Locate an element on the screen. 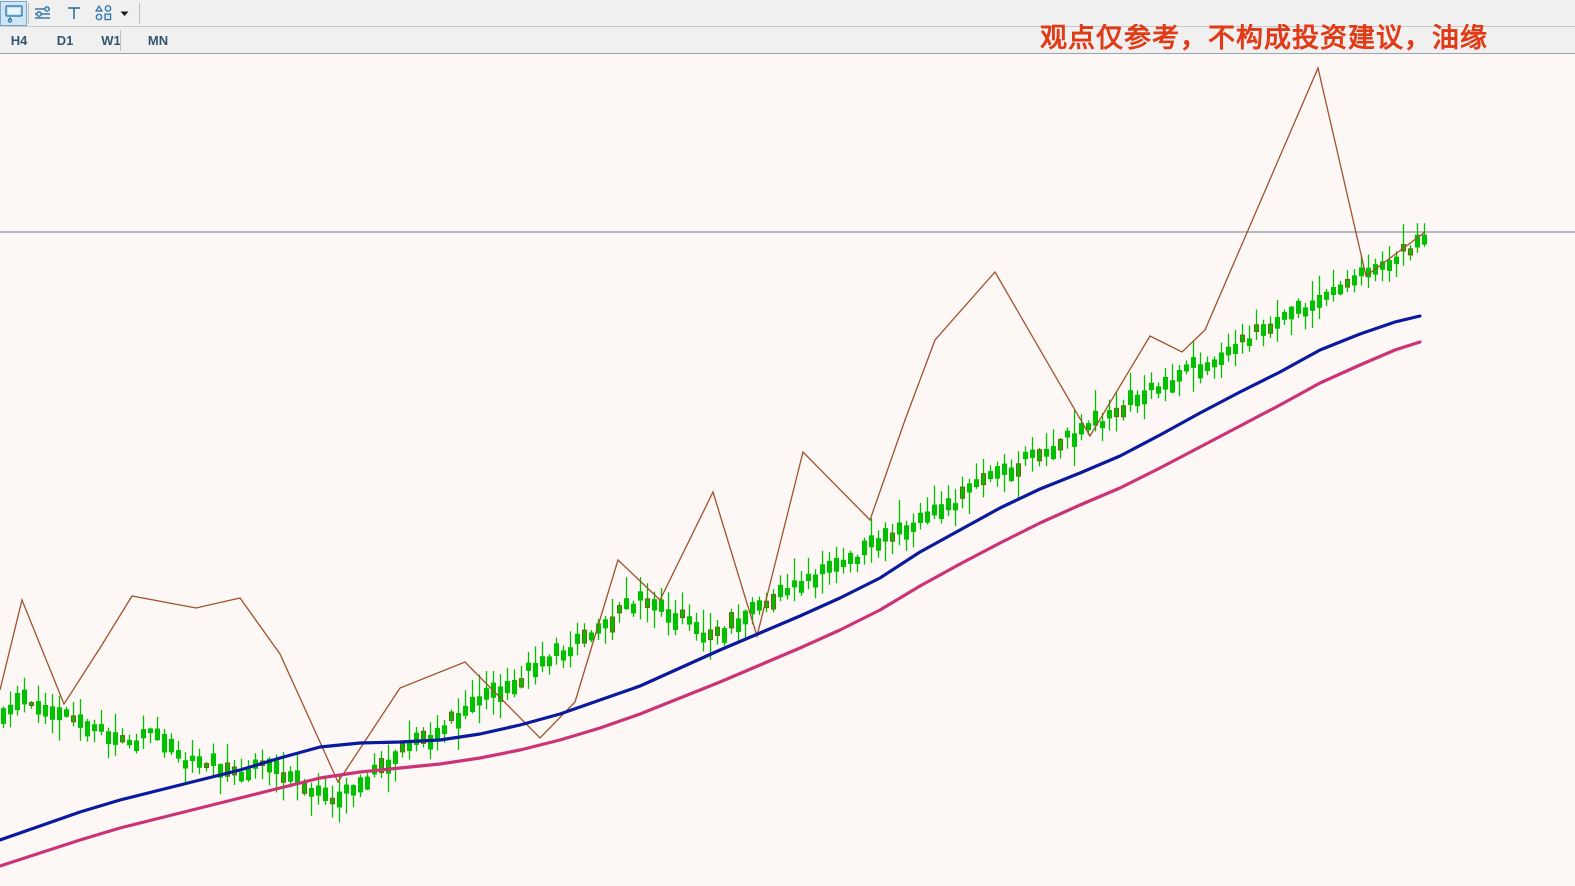 This screenshot has height=886, width=1575. timeframe-w1: W1 is located at coordinates (111, 40).